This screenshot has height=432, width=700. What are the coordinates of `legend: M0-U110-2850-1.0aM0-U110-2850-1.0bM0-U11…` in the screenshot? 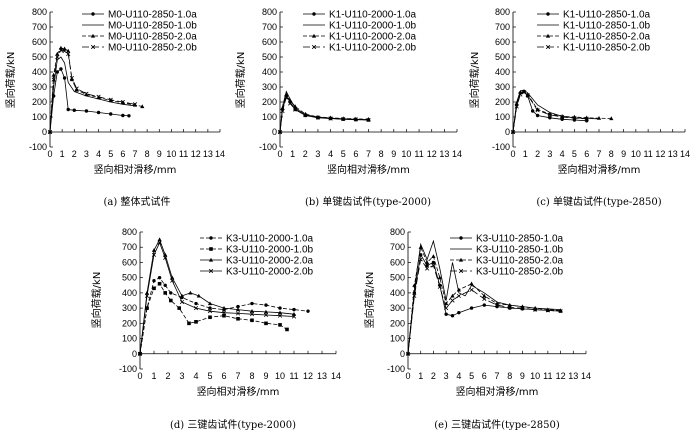 It's located at (139, 32).